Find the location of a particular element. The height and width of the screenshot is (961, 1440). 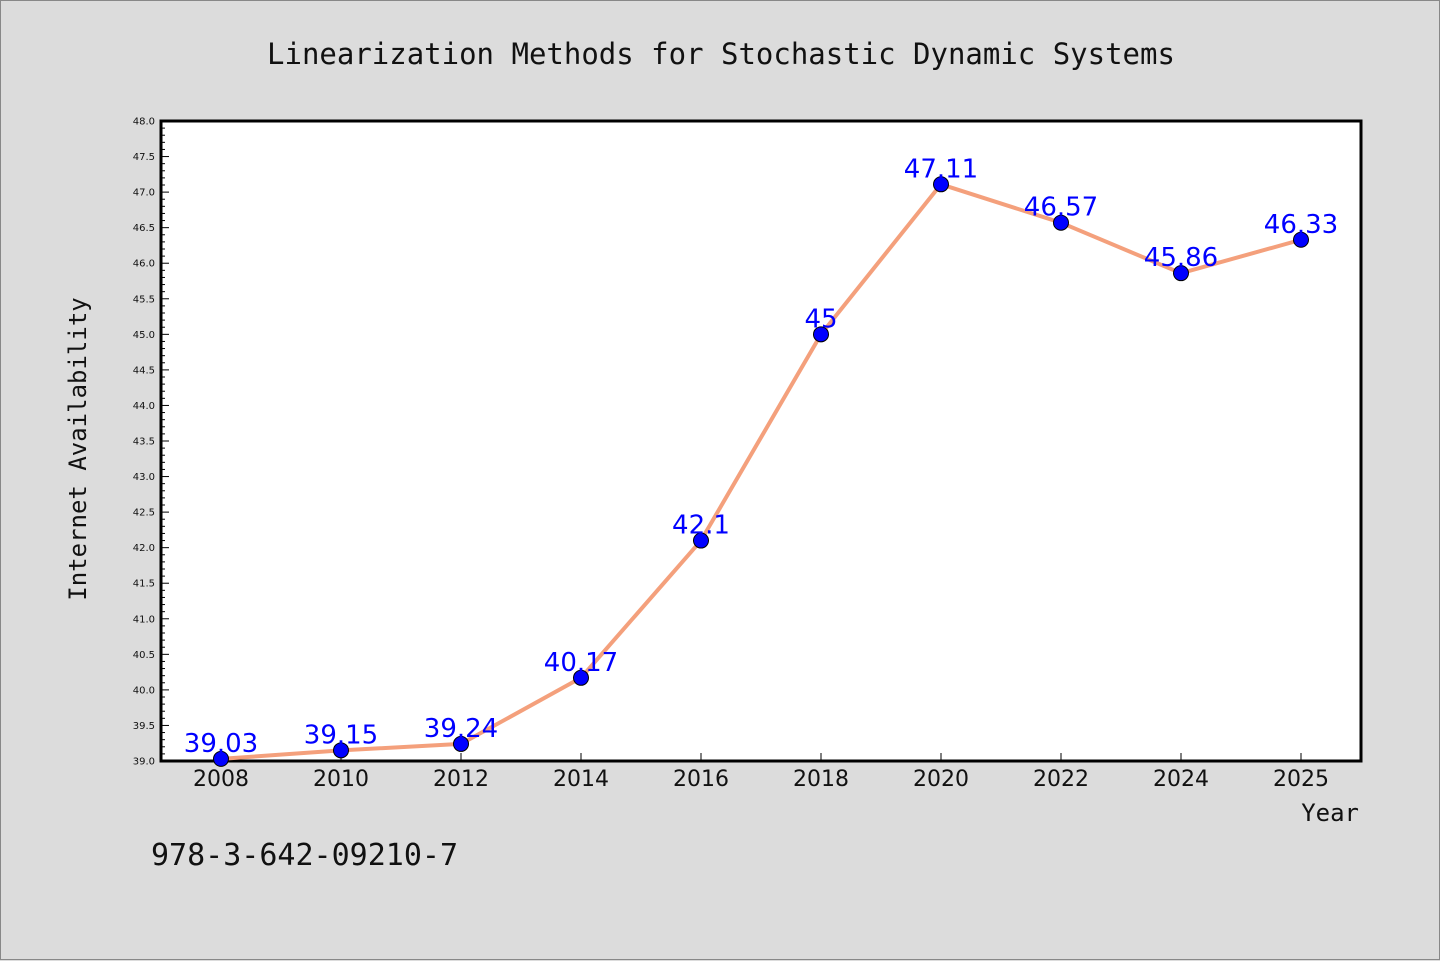

y-tick-label: 44.0 is located at coordinates (144, 406).